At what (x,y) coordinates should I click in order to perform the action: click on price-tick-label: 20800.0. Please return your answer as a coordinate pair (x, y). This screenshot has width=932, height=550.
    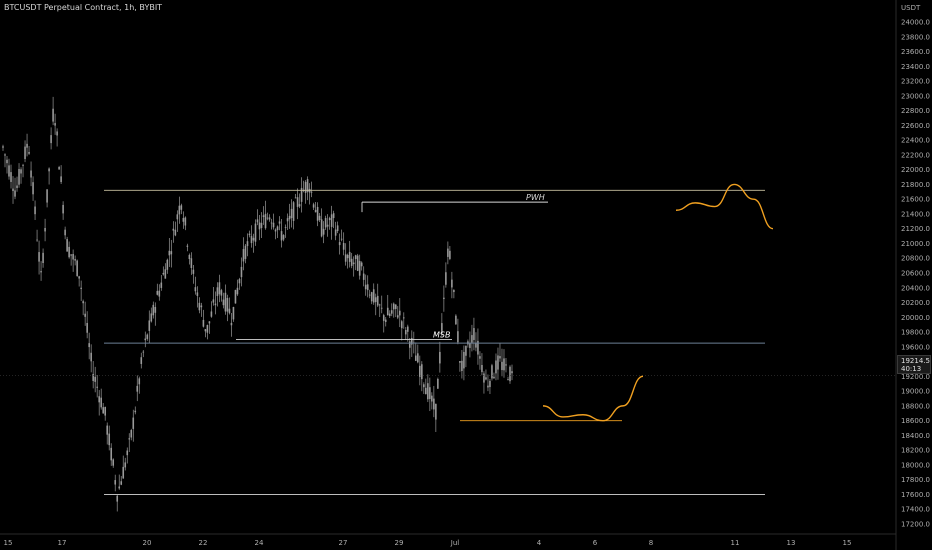
    Looking at the image, I should click on (915, 259).